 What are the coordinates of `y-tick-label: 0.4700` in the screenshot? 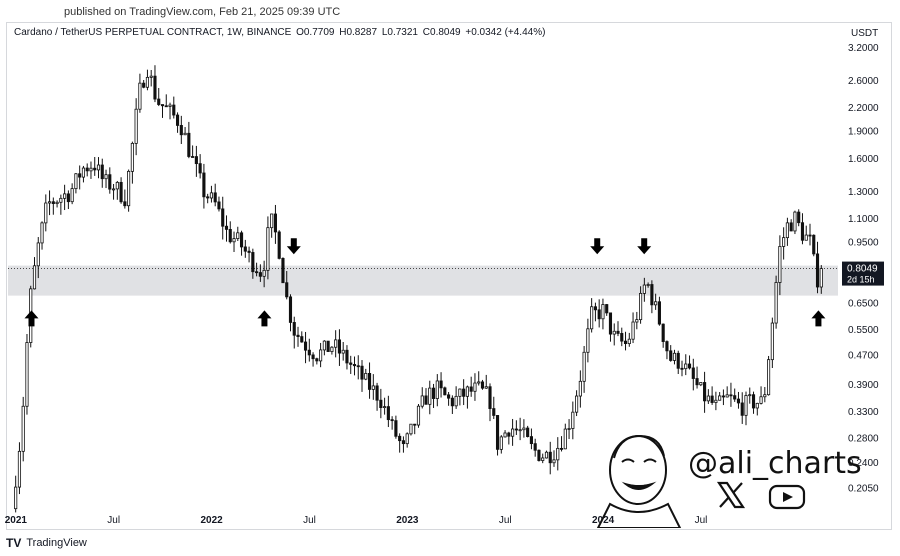 It's located at (863, 355).